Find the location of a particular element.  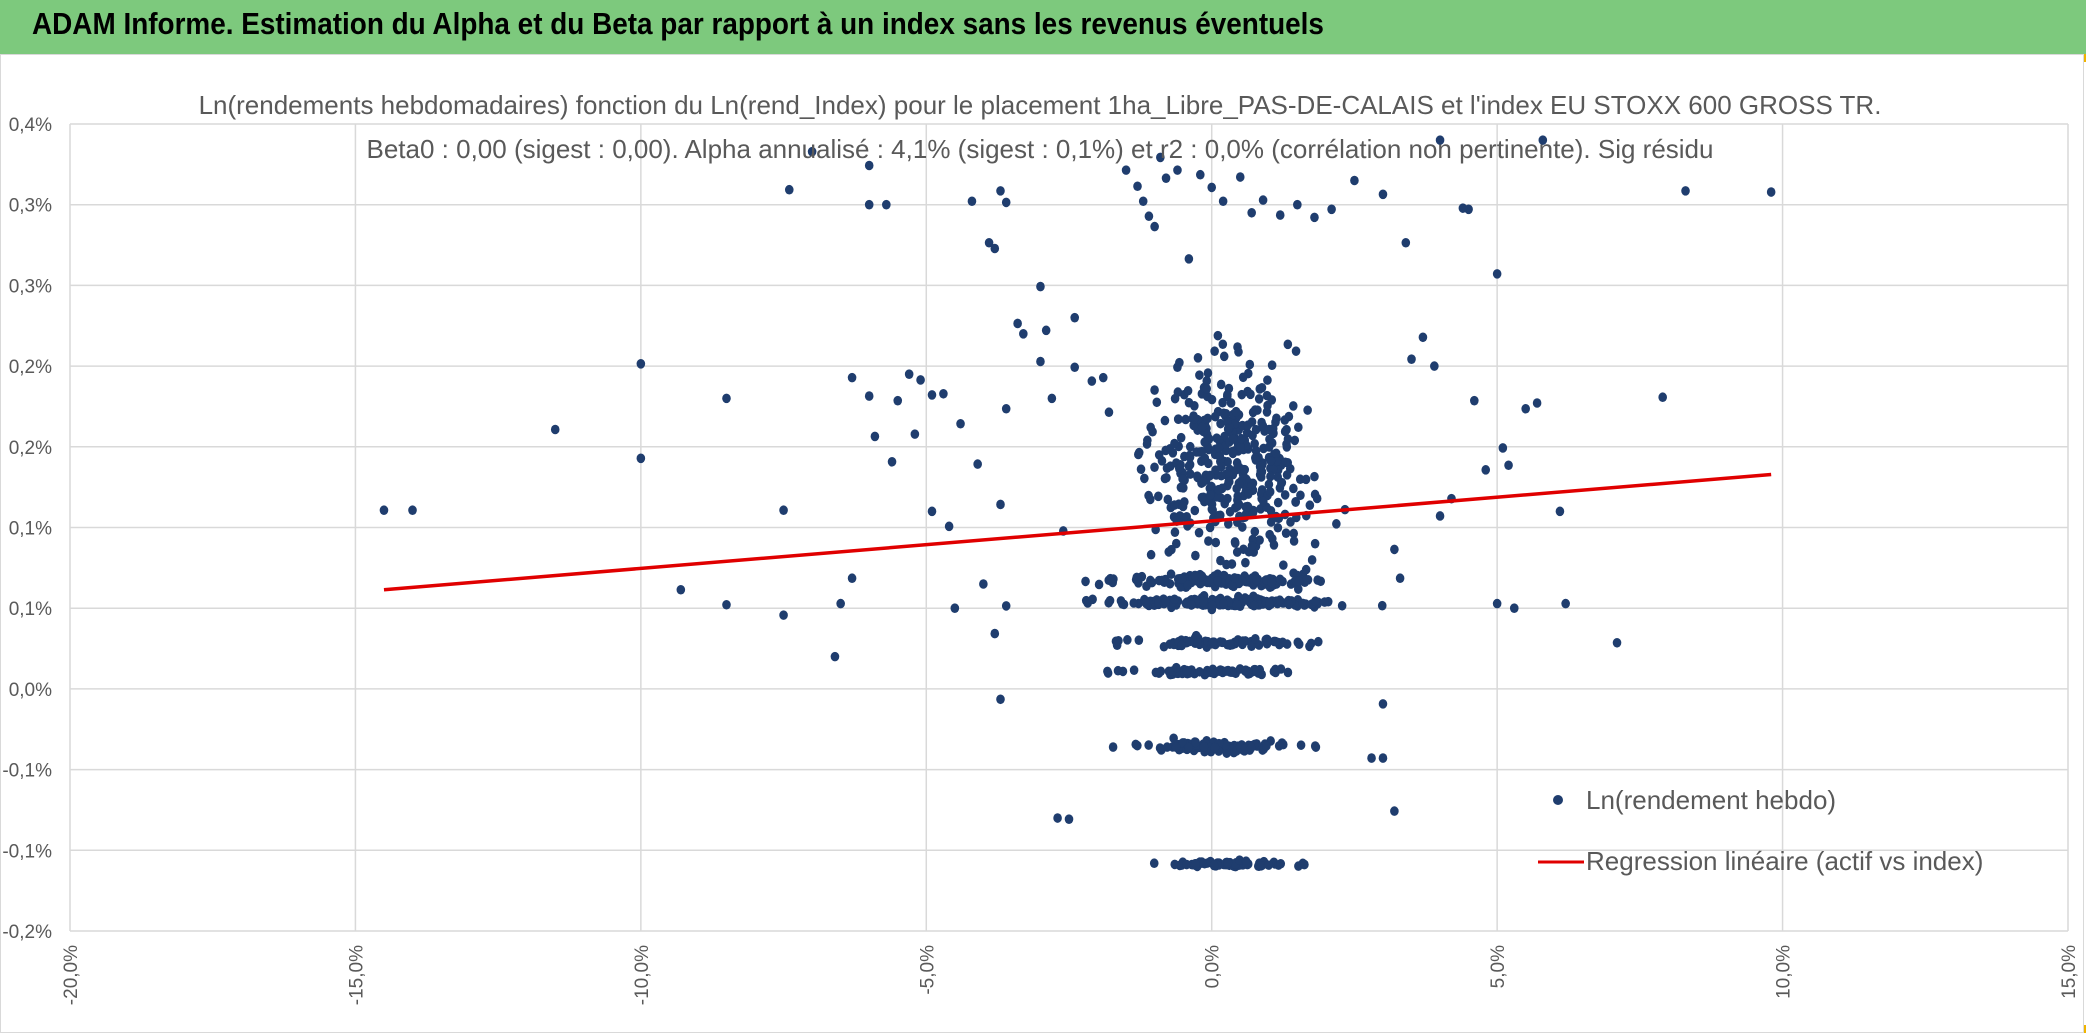

regression-line-group is located at coordinates (1077, 532).